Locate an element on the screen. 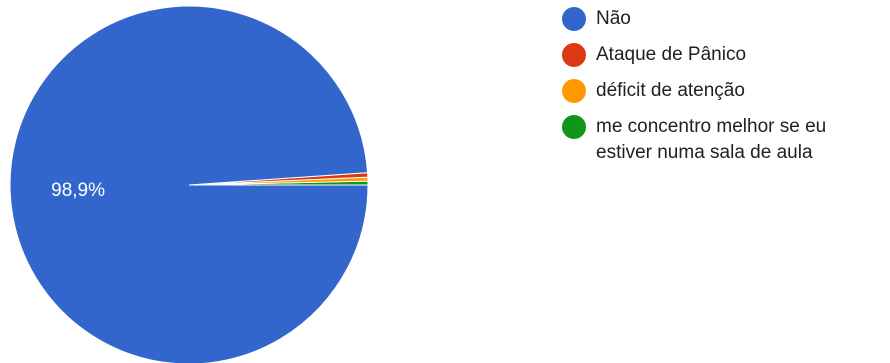  legend-label-deficit-de-atencao: déficit de atenção is located at coordinates (670, 90).